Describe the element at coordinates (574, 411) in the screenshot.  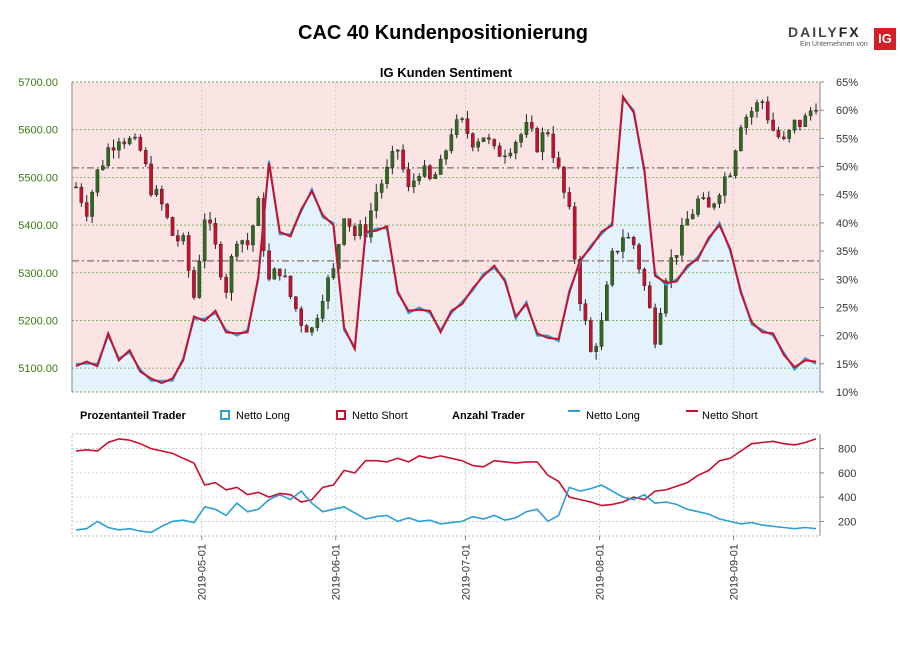
I see `legend-count-long-line` at that location.